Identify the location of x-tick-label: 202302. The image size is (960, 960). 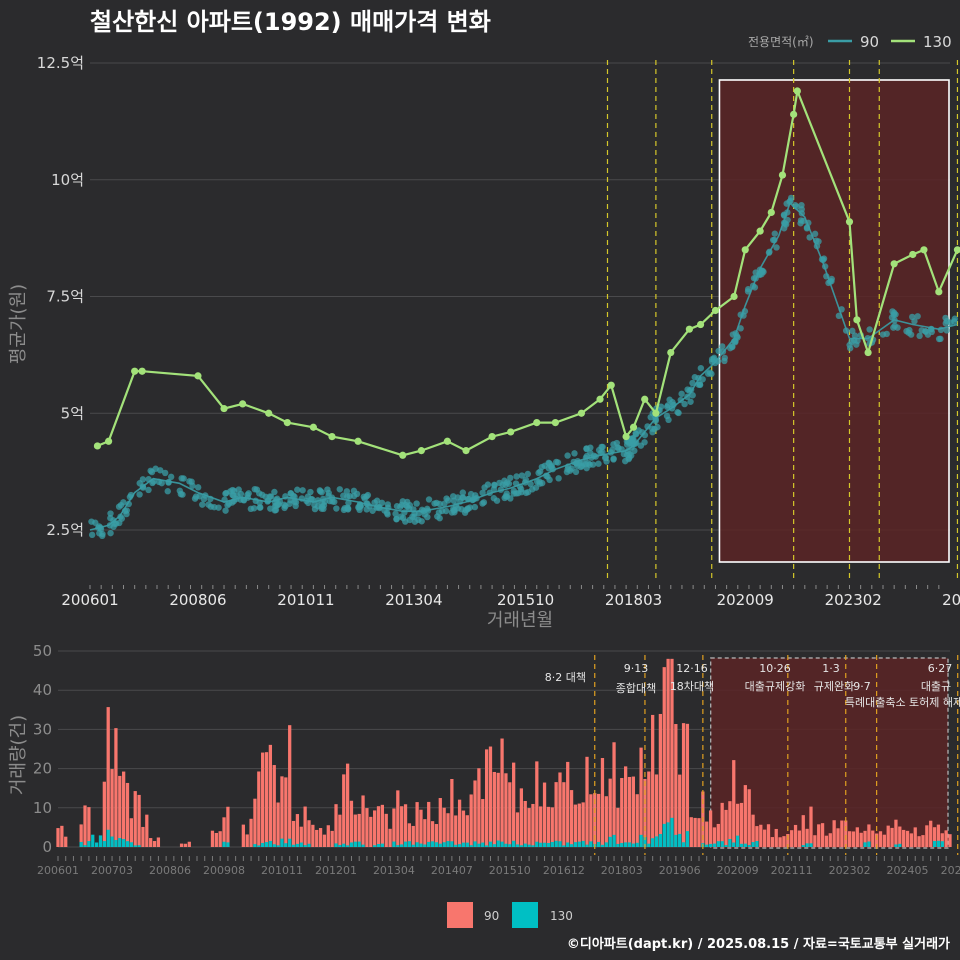
(853, 600).